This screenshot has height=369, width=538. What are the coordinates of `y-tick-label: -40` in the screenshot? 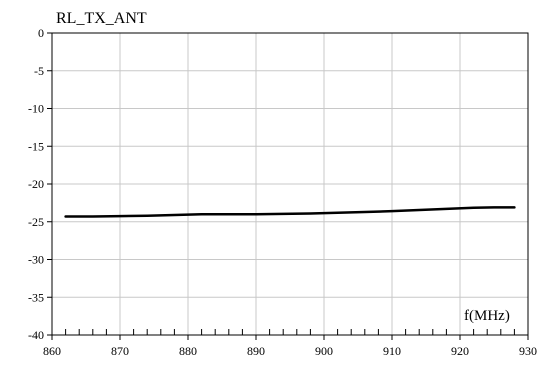 It's located at (36, 335).